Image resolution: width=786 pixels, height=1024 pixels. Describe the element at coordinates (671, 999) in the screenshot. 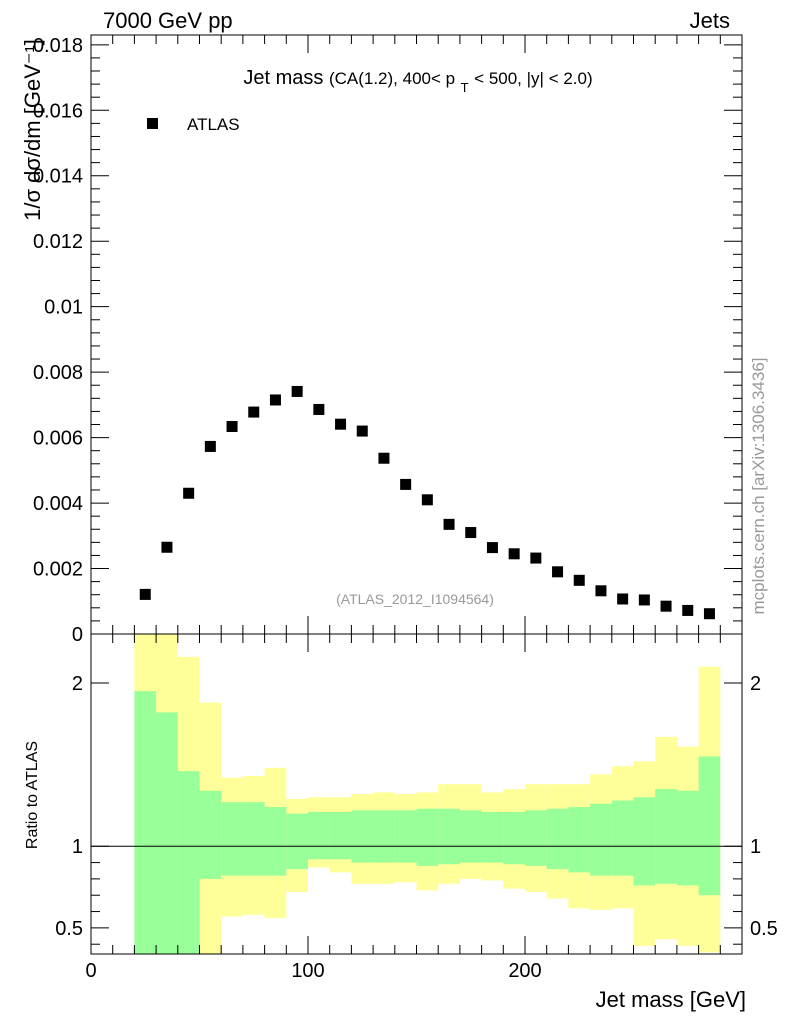

I see `x-axis-label: Jet mass [GeV]` at that location.